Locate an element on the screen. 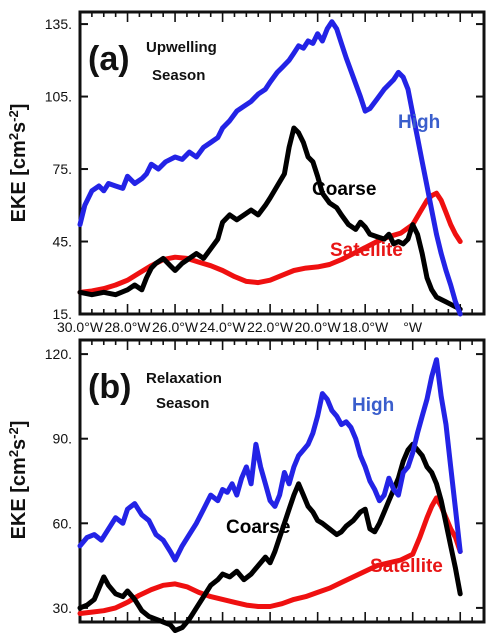 This screenshot has width=500, height=633. panel-b-season-line2: Season is located at coordinates (182, 403).